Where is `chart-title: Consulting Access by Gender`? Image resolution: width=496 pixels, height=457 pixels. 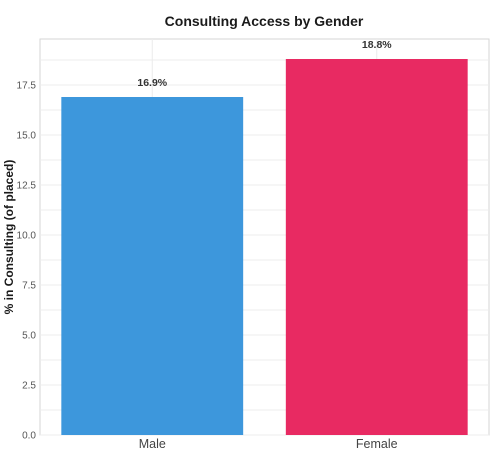
chart-title: Consulting Access by Gender is located at coordinates (264, 21).